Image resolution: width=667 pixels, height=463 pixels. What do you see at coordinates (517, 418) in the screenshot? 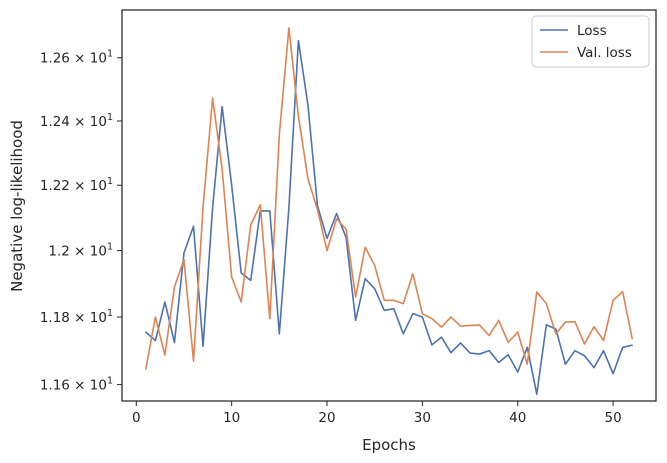
I see `x-tick-label: 40` at bounding box center [517, 418].